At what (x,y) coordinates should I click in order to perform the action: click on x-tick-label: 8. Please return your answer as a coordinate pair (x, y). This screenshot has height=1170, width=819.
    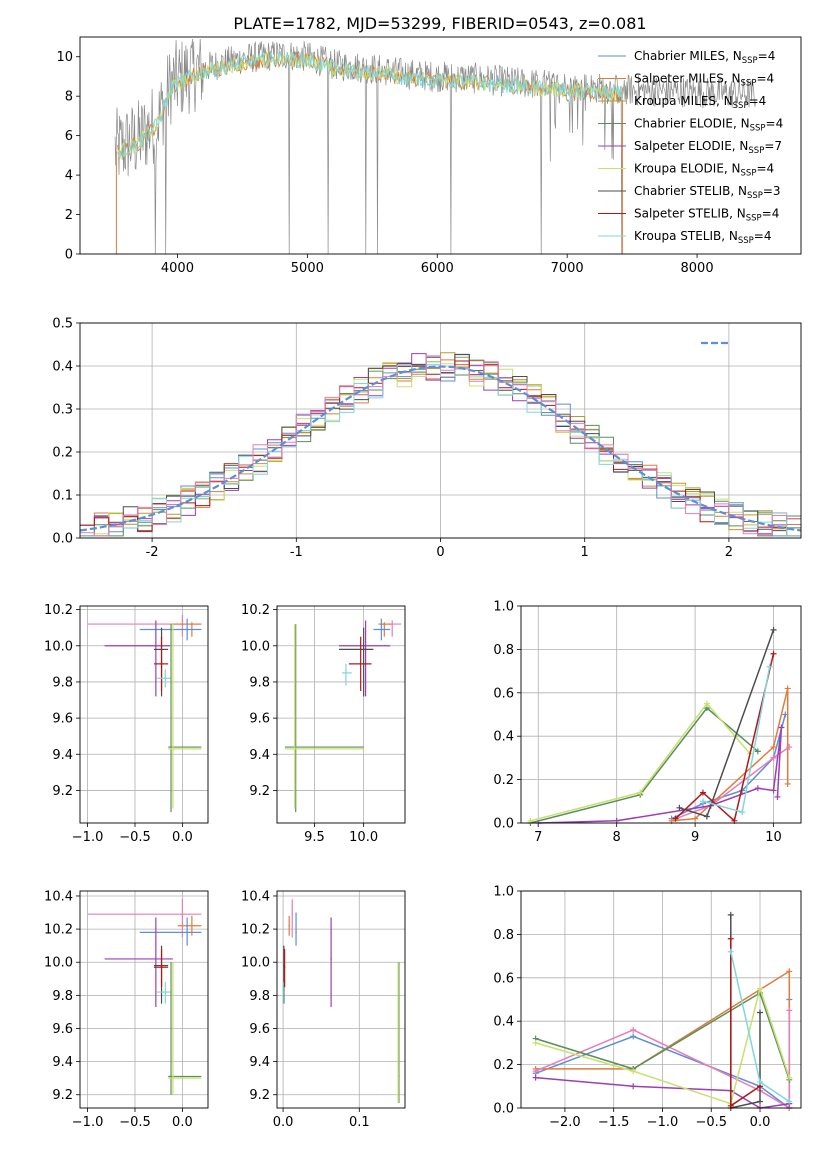
    Looking at the image, I should click on (617, 837).